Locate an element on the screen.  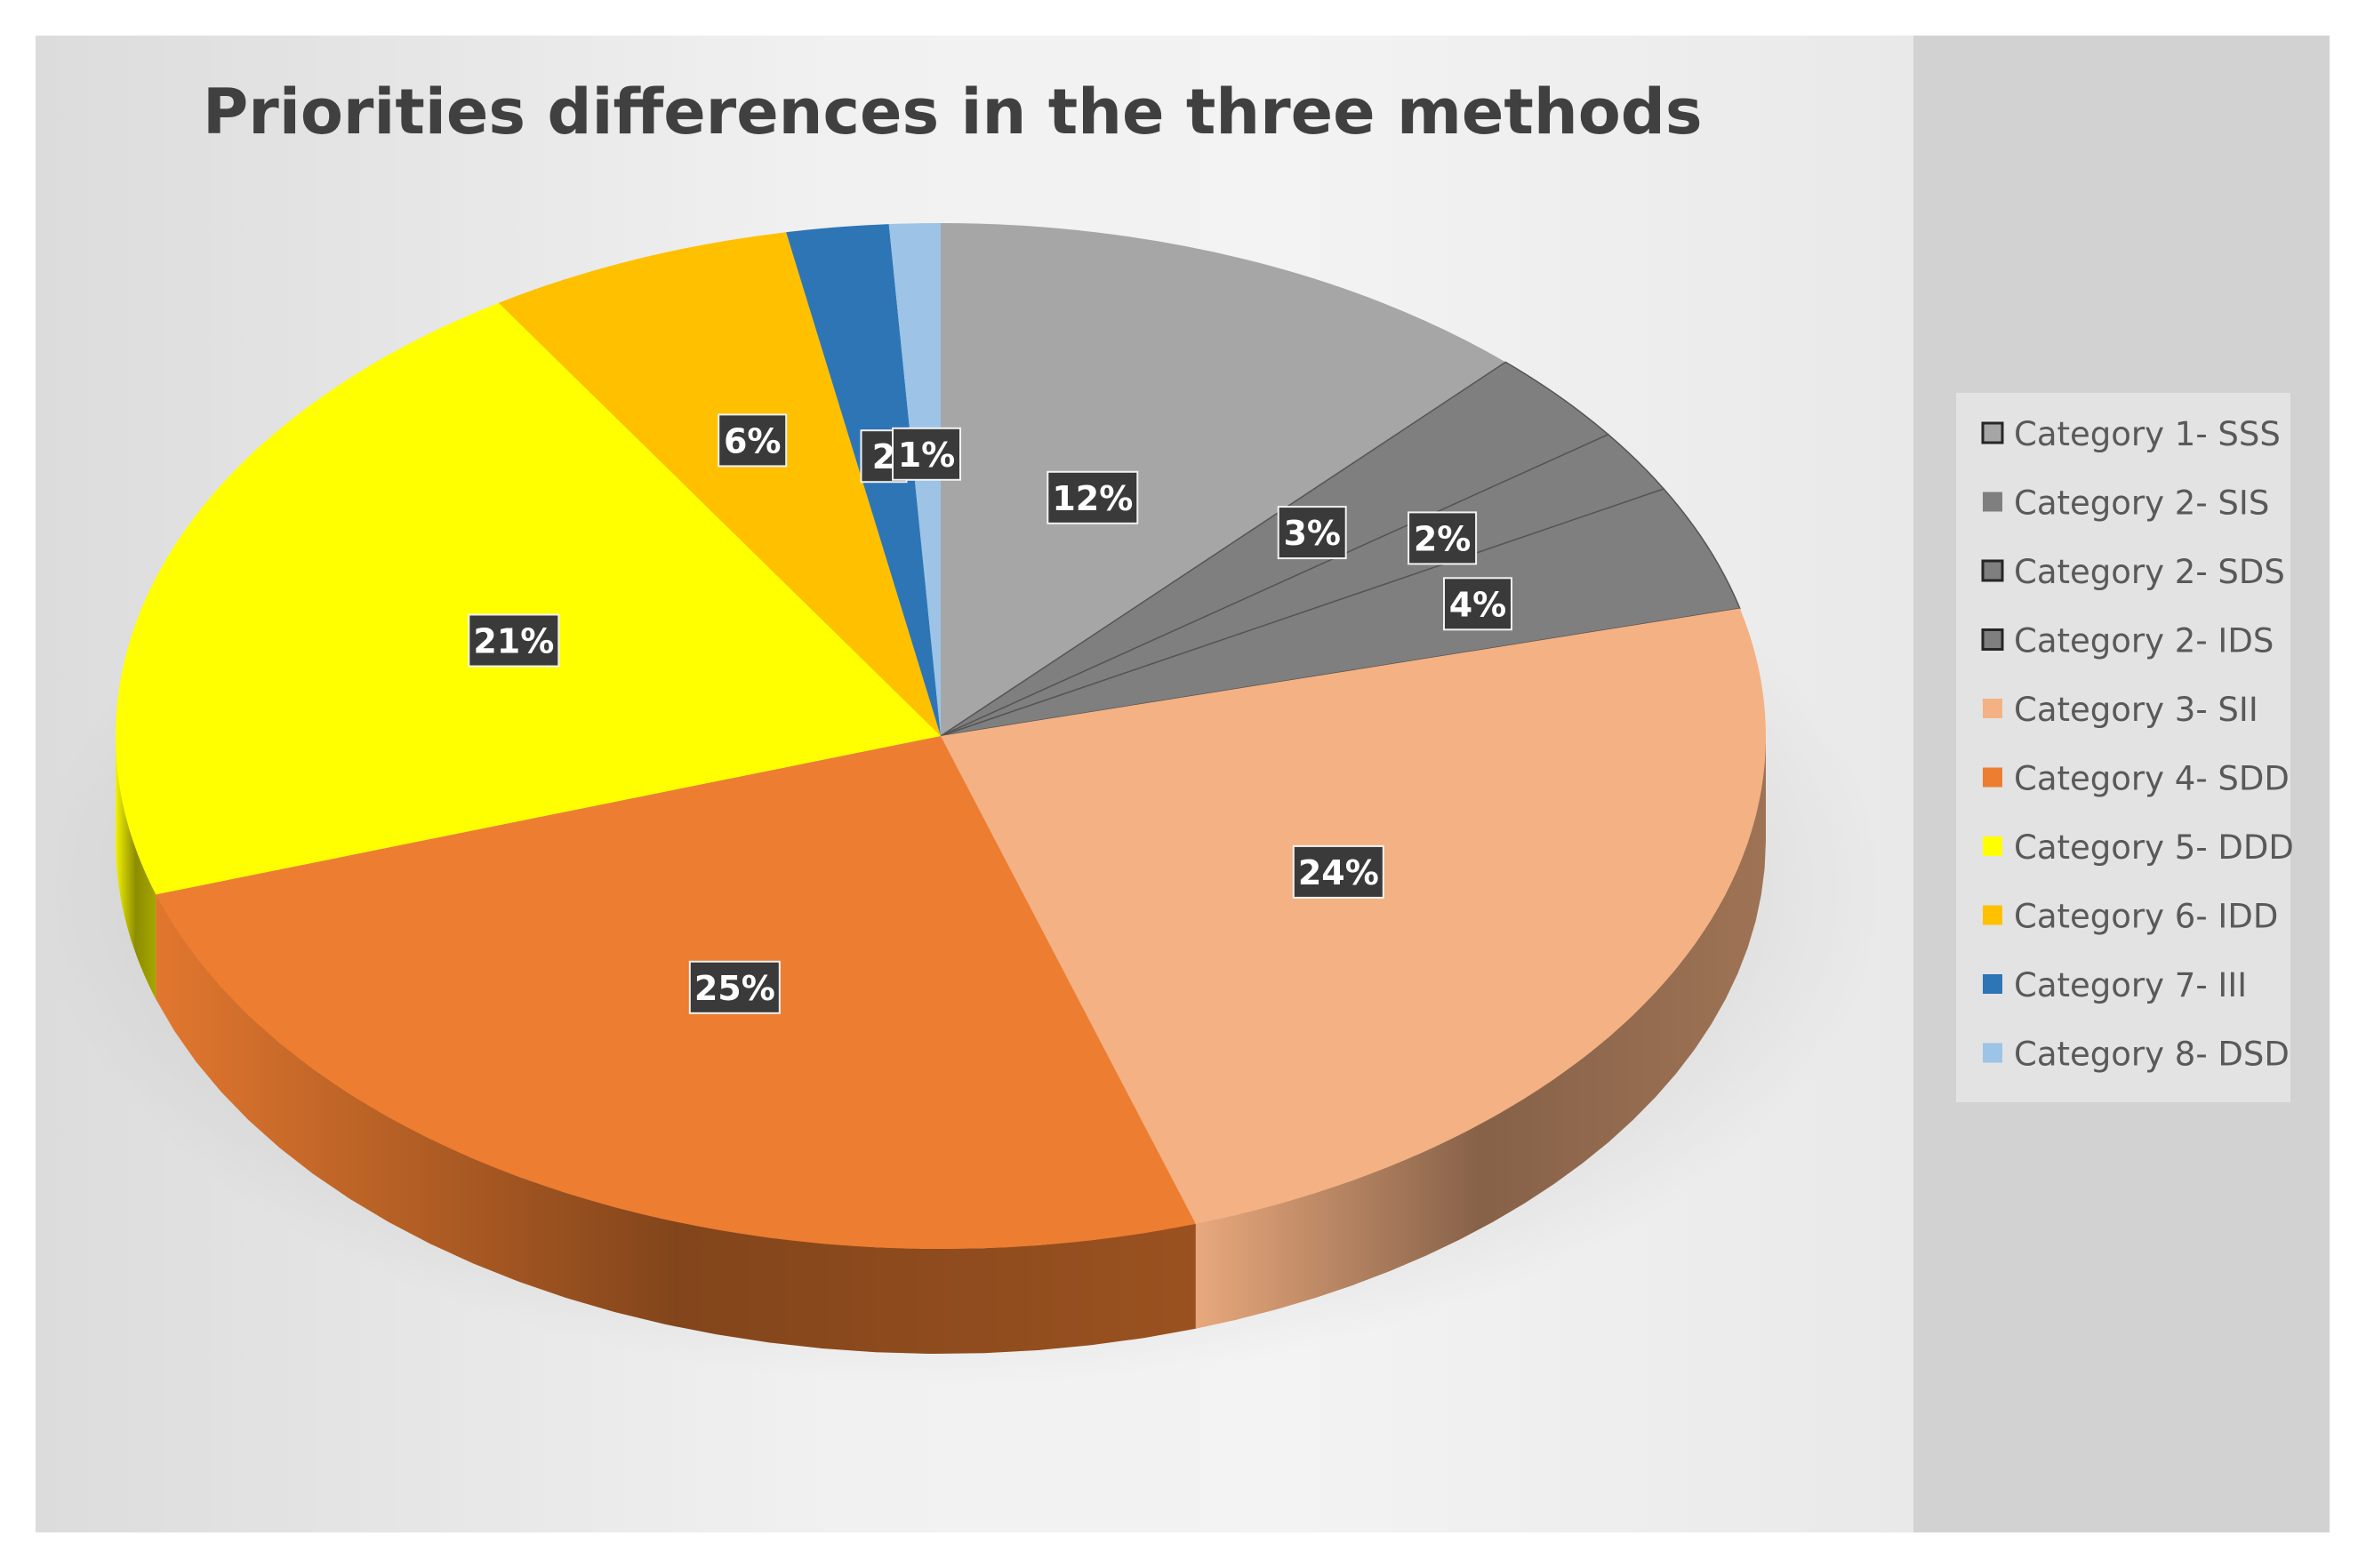
legend-item-category-2-ids: Category 2- IDS is located at coordinates (2127, 641).